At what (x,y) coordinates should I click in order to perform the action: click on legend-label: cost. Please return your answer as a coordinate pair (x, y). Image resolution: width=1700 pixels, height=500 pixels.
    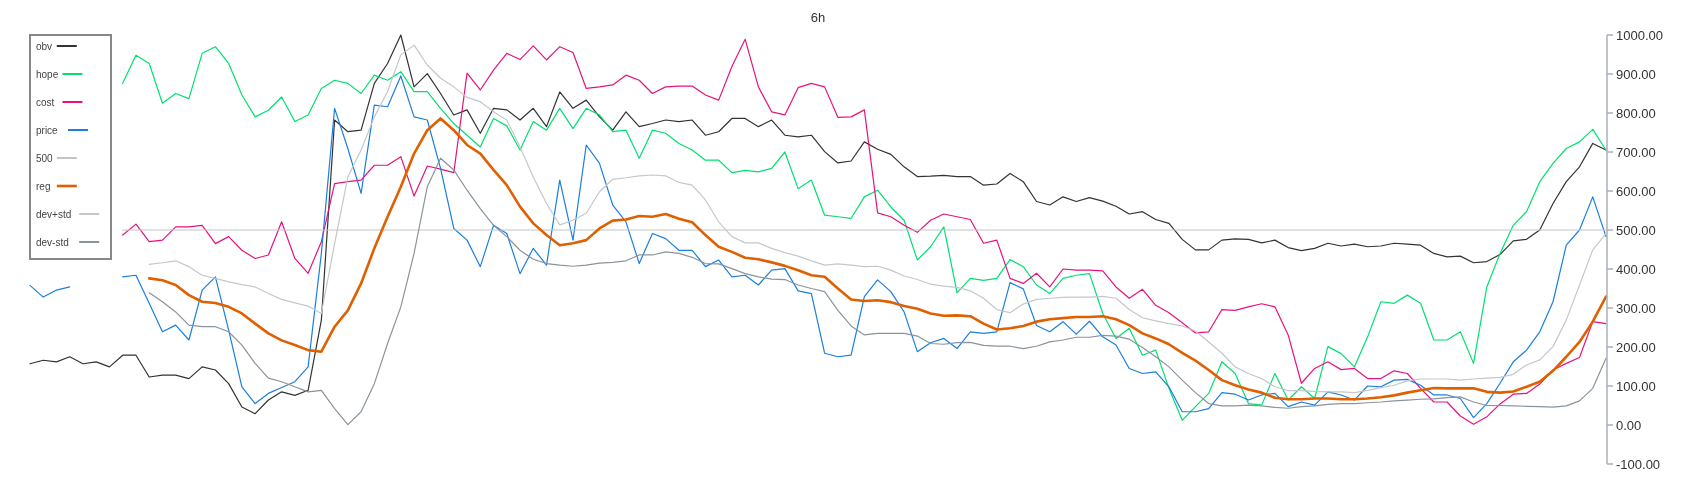
    Looking at the image, I should click on (45, 102).